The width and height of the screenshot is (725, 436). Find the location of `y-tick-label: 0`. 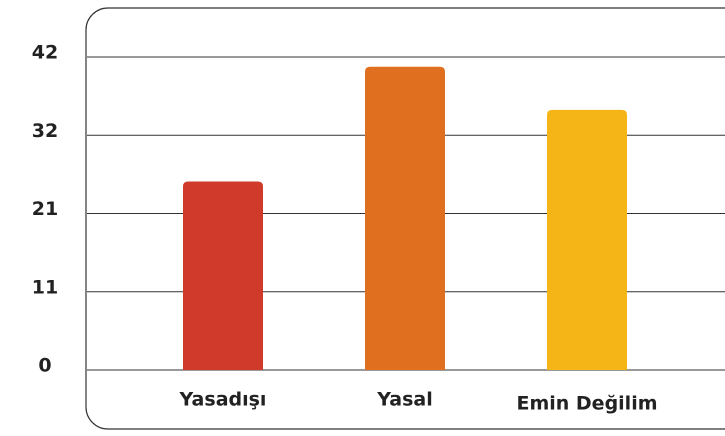

y-tick-label: 0 is located at coordinates (44, 366).